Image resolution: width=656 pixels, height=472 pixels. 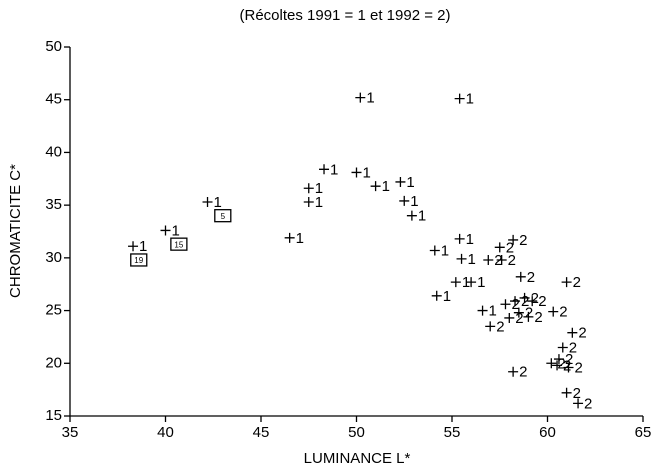 I want to click on y-tick-label: 30, so click(x=53, y=257).